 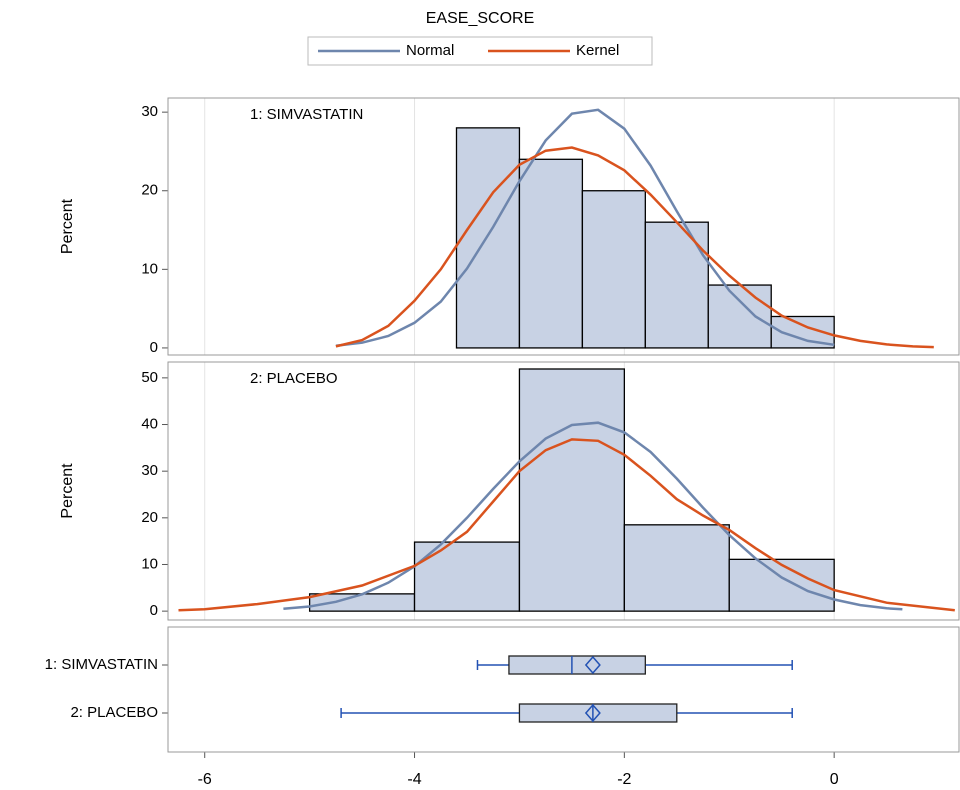 I want to click on category-label: 1: SIMVASTATIN, so click(x=101, y=664).